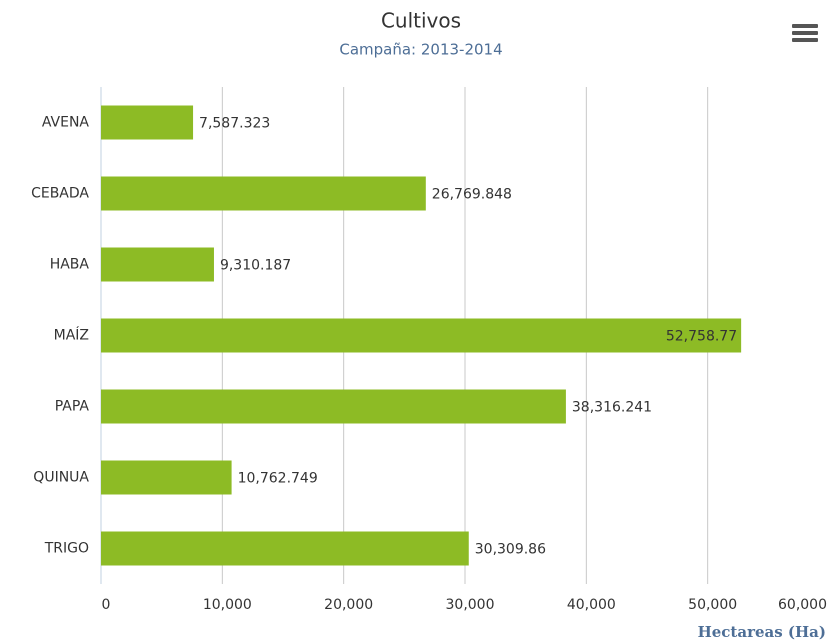 The height and width of the screenshot is (641, 829). What do you see at coordinates (70, 265) in the screenshot?
I see `y-tick-label: HABA` at bounding box center [70, 265].